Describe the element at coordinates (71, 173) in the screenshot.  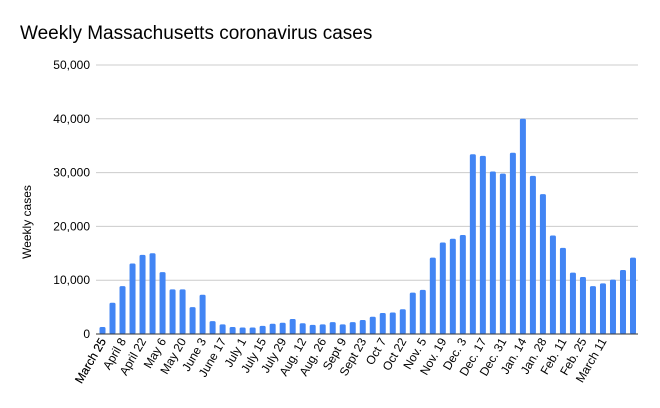
I see `y-tick-label: 30,000` at that location.